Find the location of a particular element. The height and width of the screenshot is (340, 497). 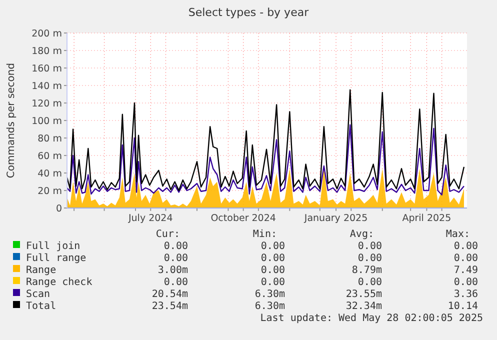

y-tick-label: 80 m is located at coordinates (50, 139).